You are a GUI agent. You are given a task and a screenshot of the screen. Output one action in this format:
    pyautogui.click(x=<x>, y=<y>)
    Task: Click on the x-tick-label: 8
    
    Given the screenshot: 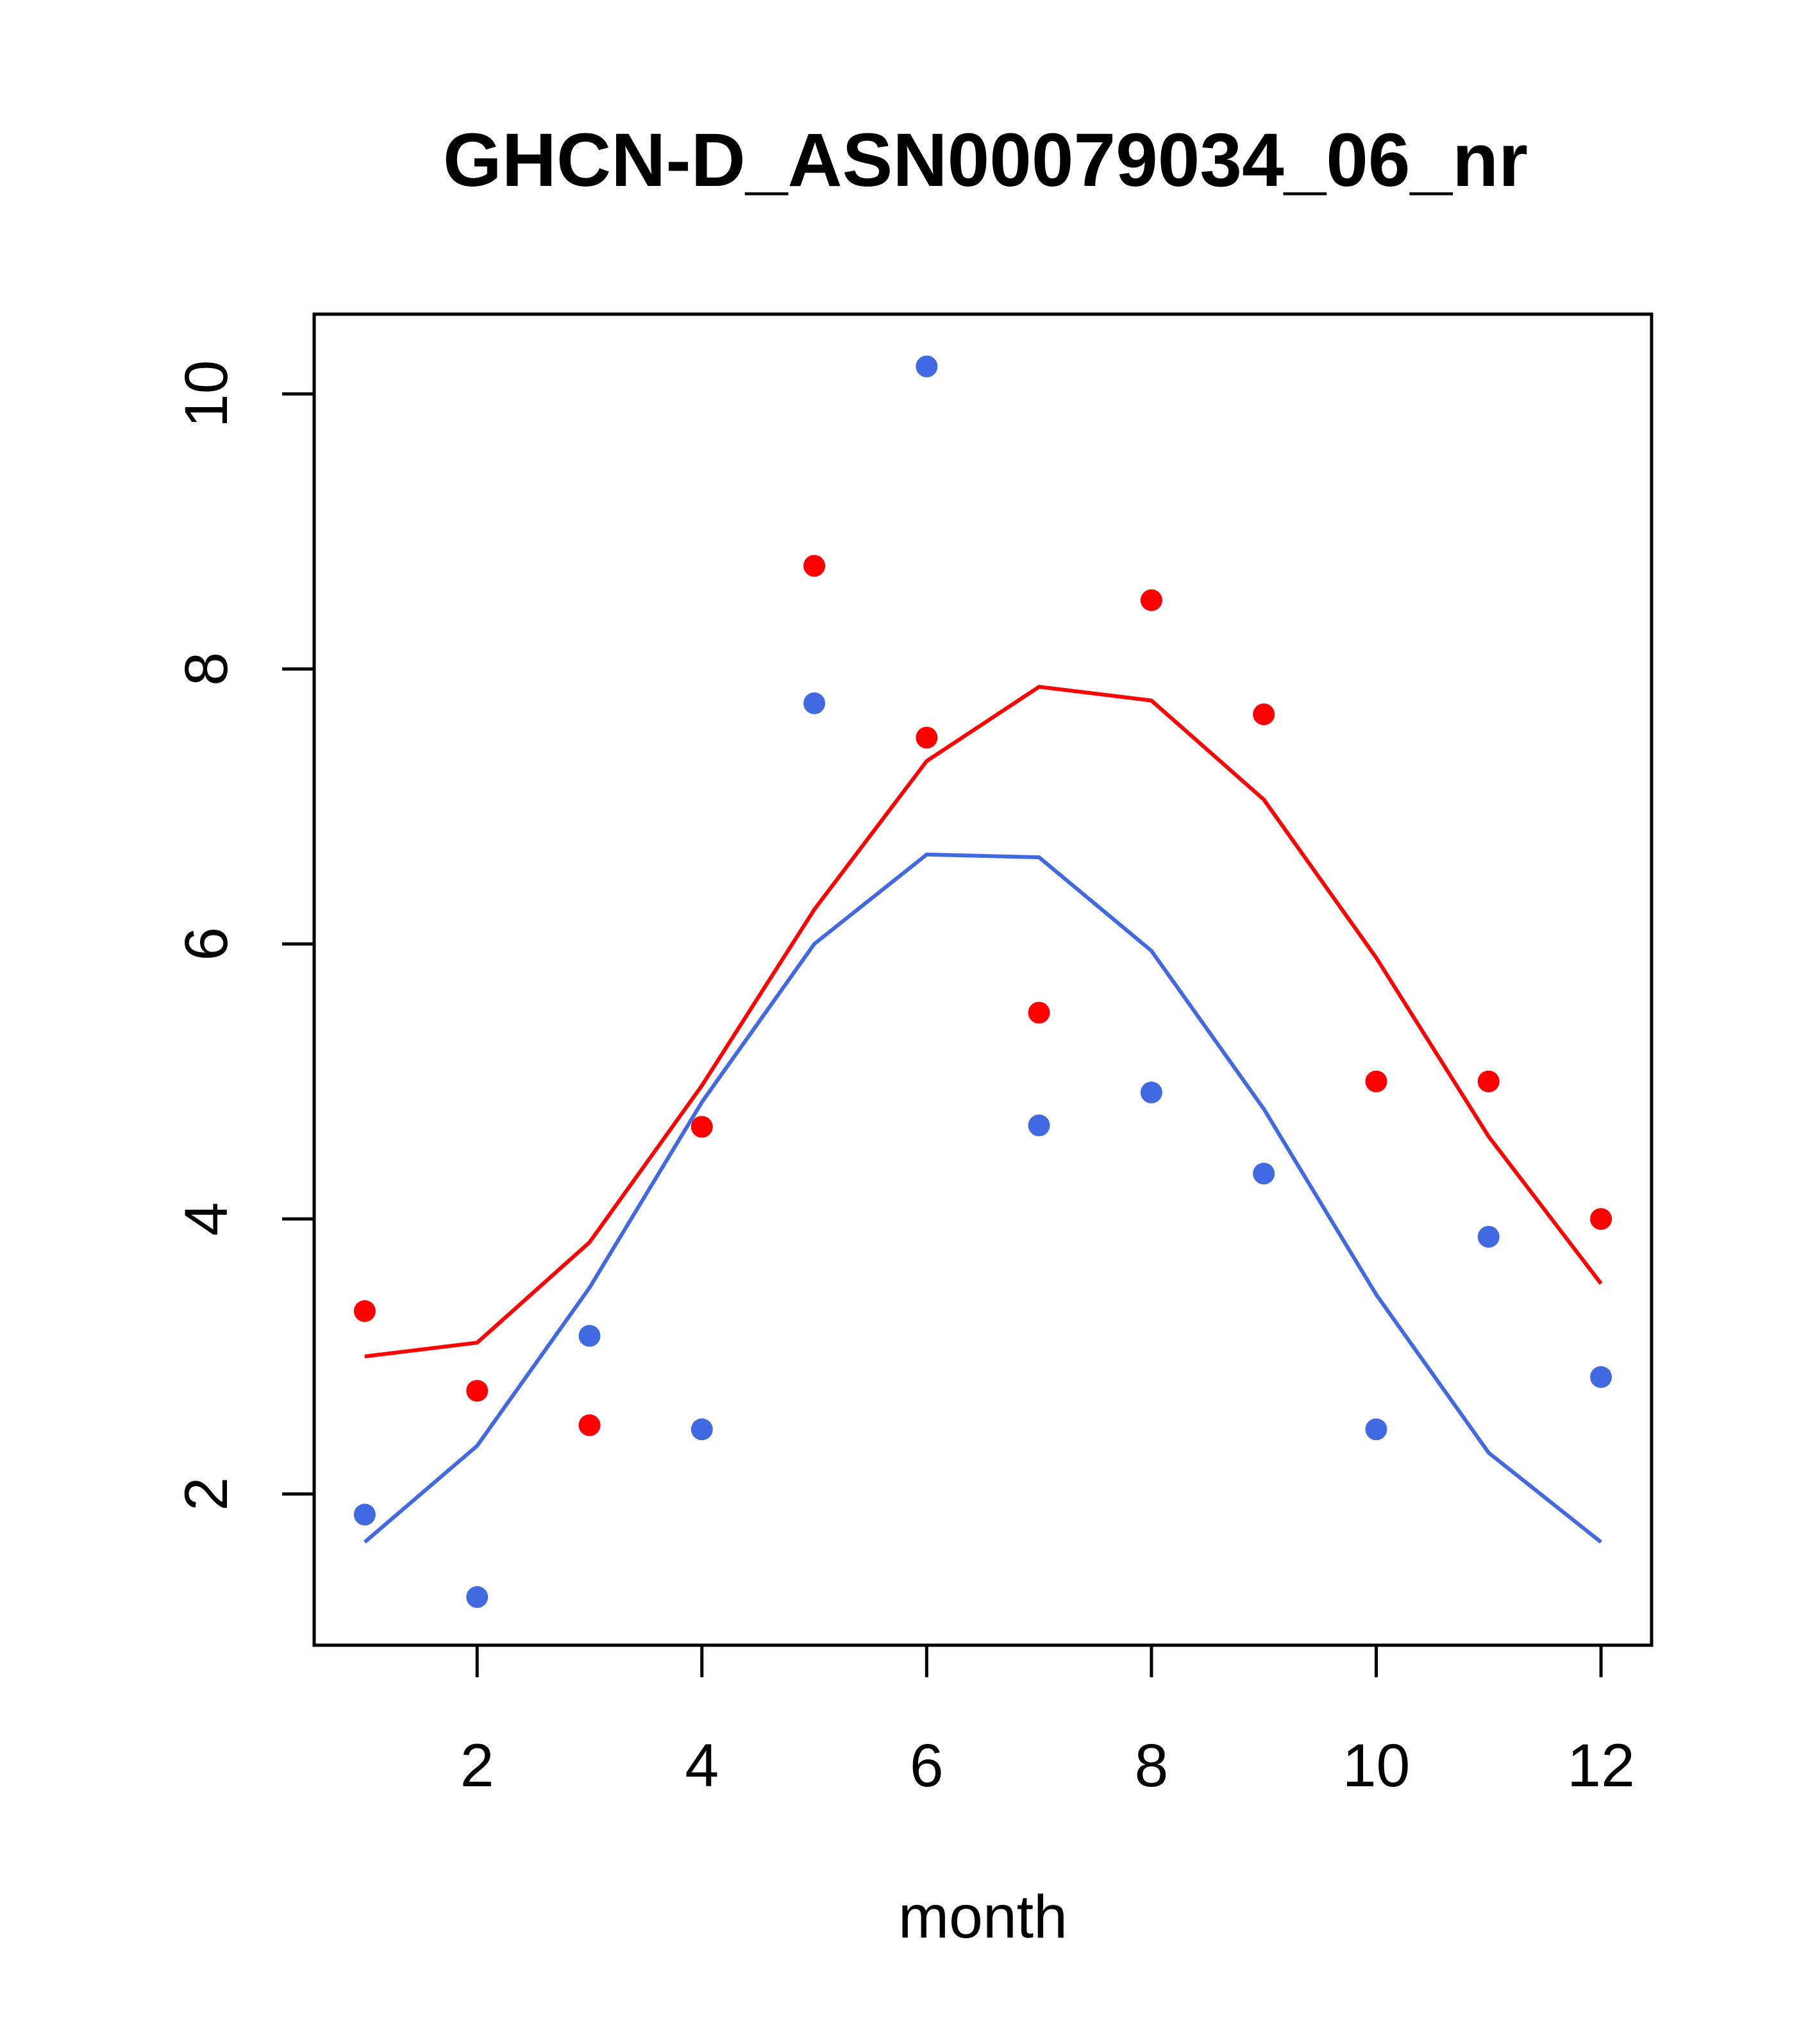 What is the action you would take?
    pyautogui.click(x=1152, y=1766)
    